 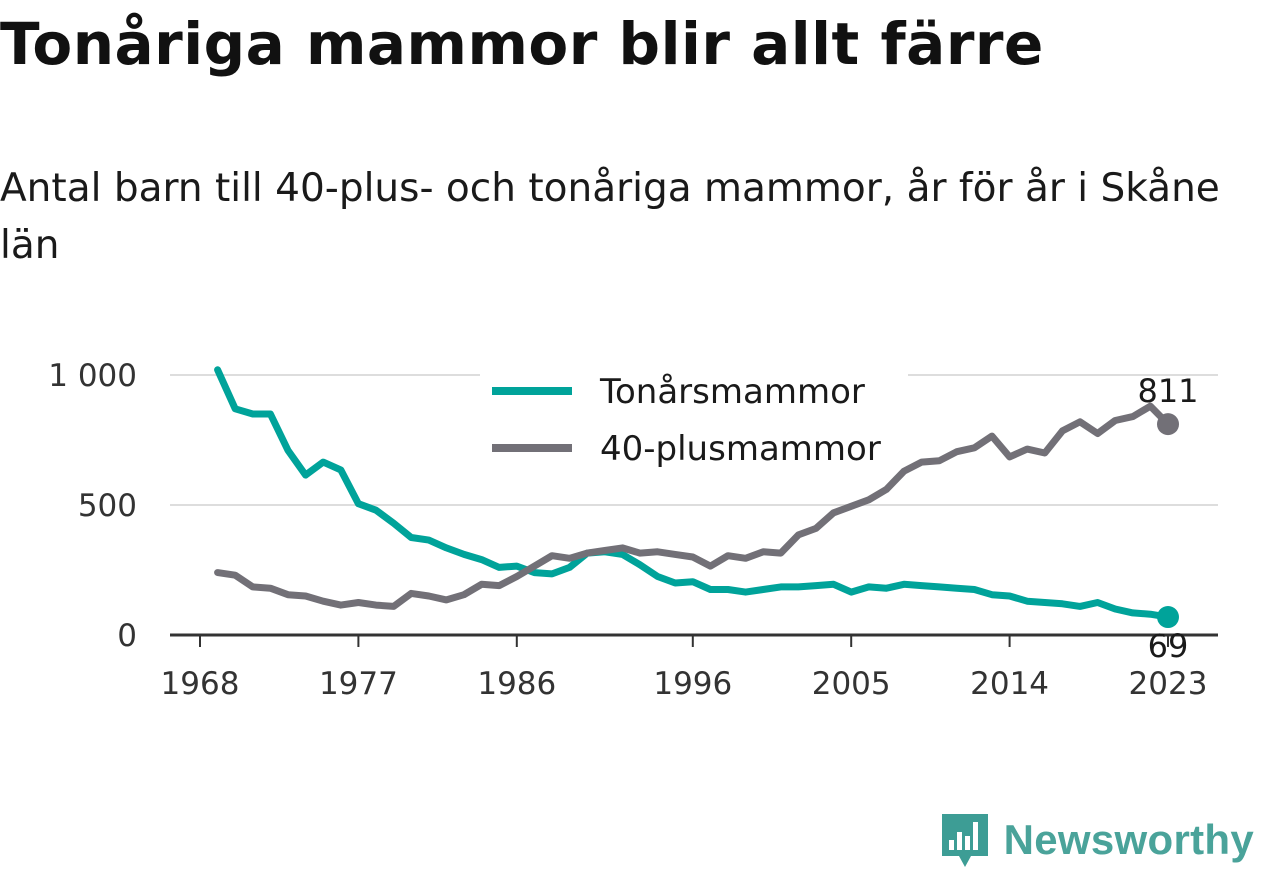 What do you see at coordinates (692, 684) in the screenshot?
I see `x-tick-label: 1996` at bounding box center [692, 684].